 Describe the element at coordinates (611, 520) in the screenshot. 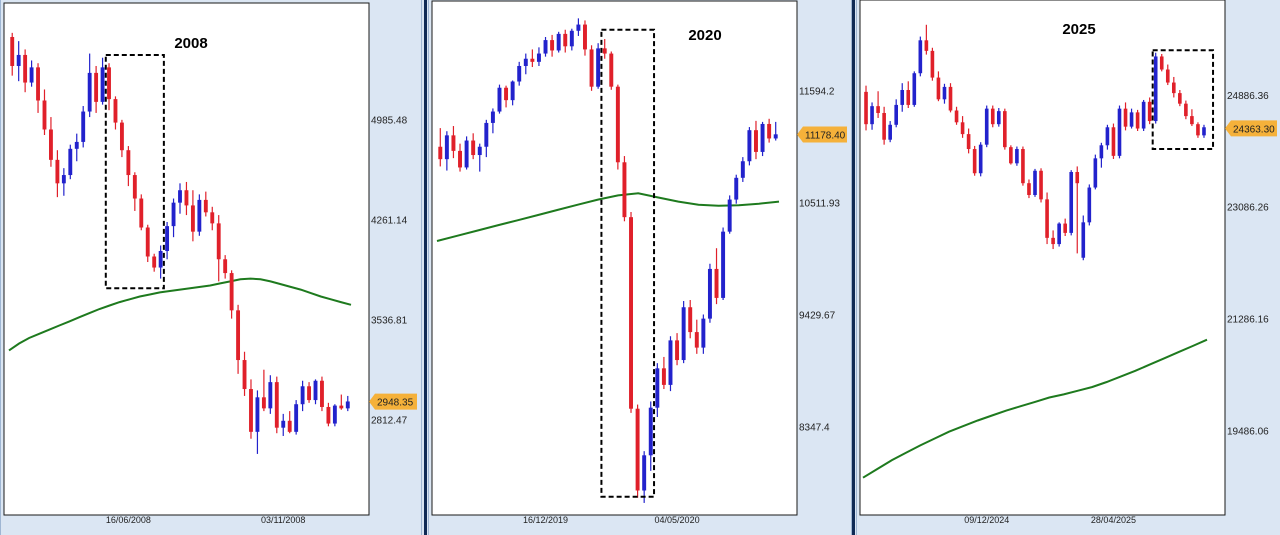

I see `x-axis: 16/12/2019 04/05/2020` at that location.